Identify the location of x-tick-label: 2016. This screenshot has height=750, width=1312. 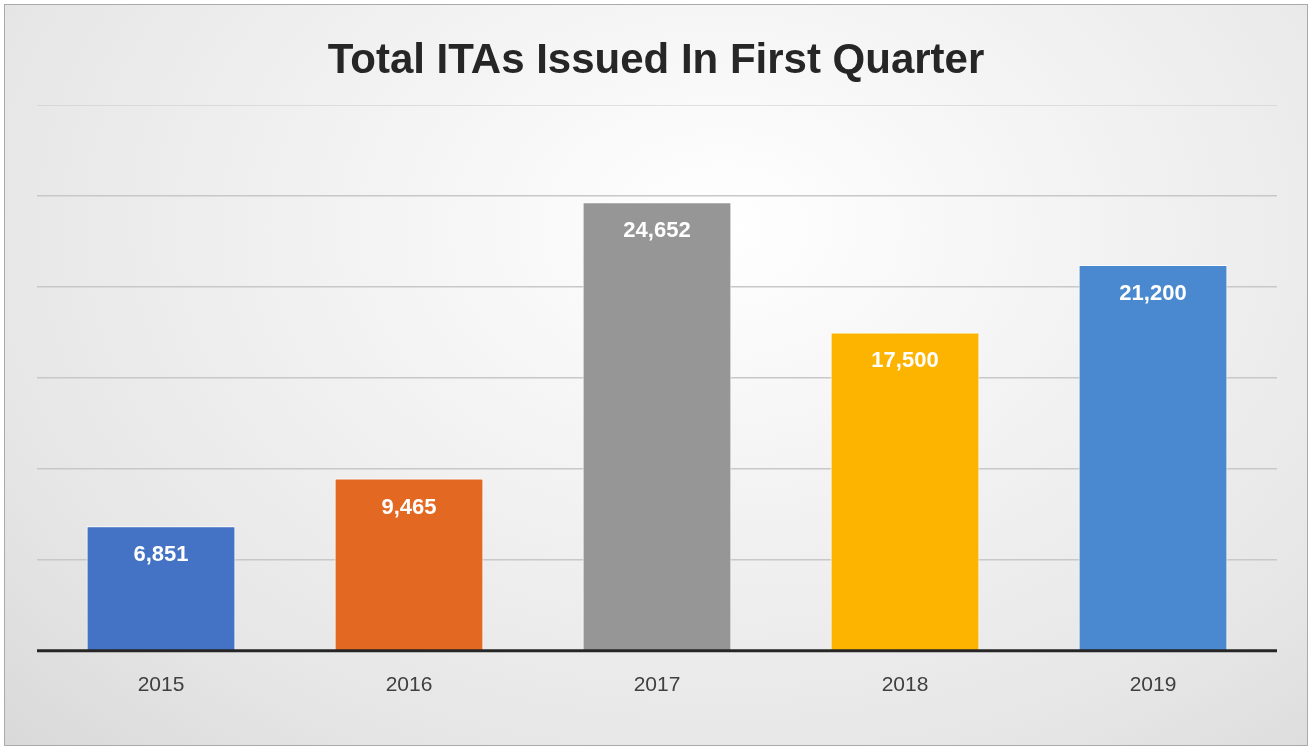
(409, 684).